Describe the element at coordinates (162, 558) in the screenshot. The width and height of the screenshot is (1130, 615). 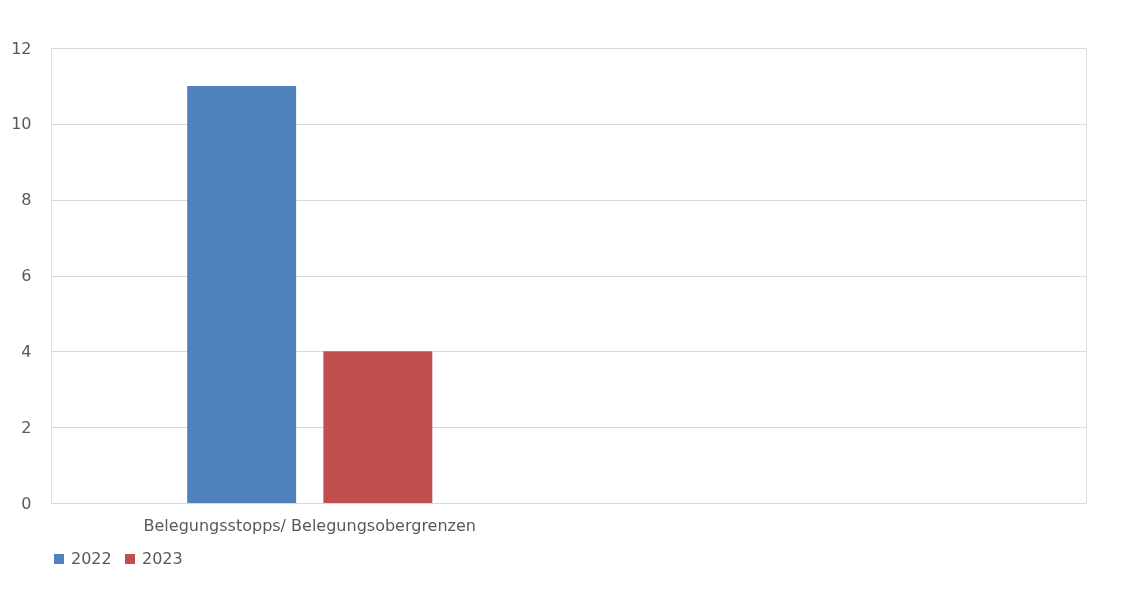
I see `legend-label: 2023` at that location.